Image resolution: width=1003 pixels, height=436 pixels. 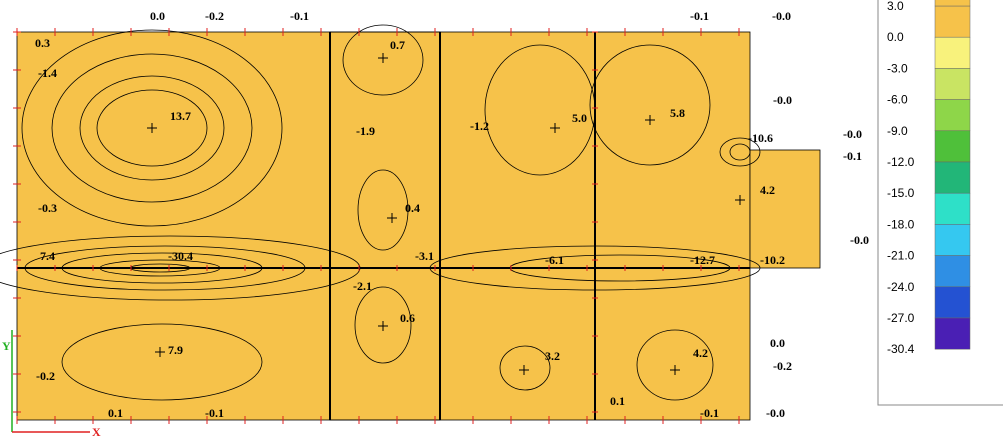 What do you see at coordinates (552, 356) in the screenshot?
I see `contour-label: 3.2` at bounding box center [552, 356].